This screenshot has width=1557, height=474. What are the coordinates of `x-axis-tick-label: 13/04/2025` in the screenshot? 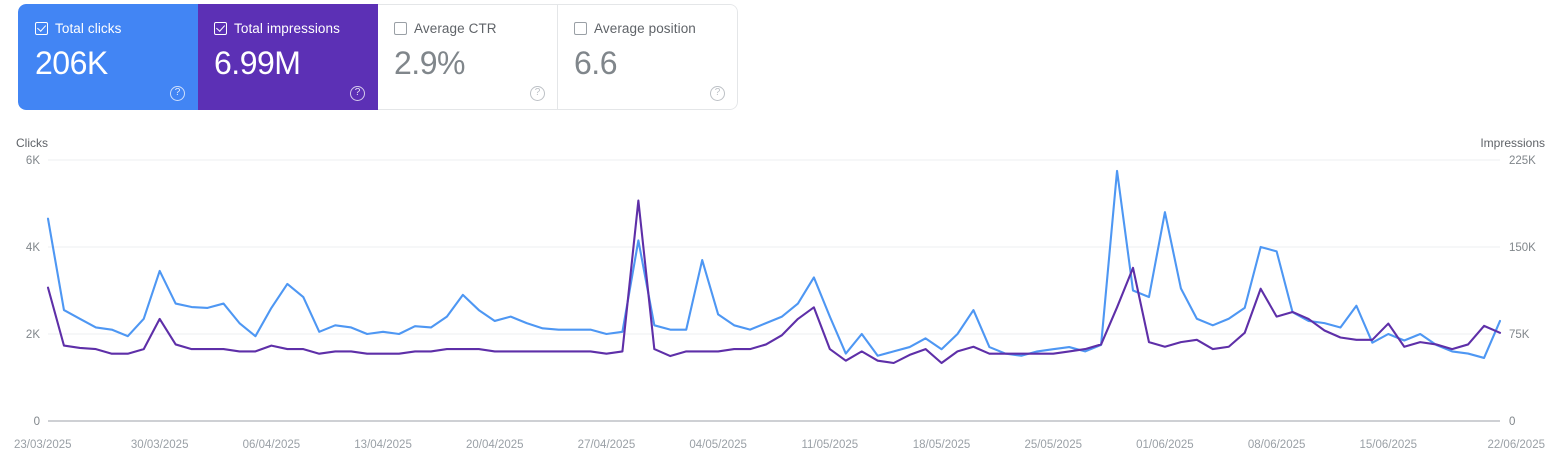 It's located at (383, 445).